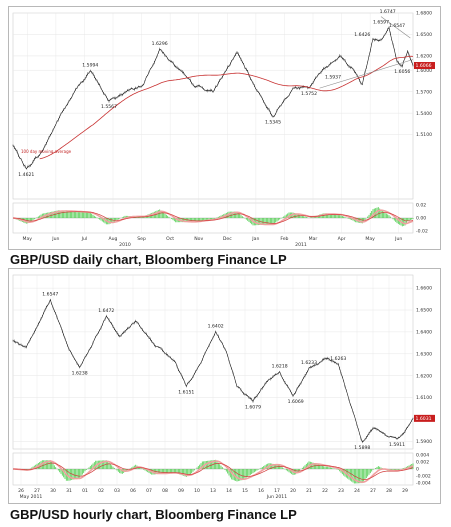  Describe the element at coordinates (357, 491) in the screenshot. I see `x-tick-label: 24` at that location.